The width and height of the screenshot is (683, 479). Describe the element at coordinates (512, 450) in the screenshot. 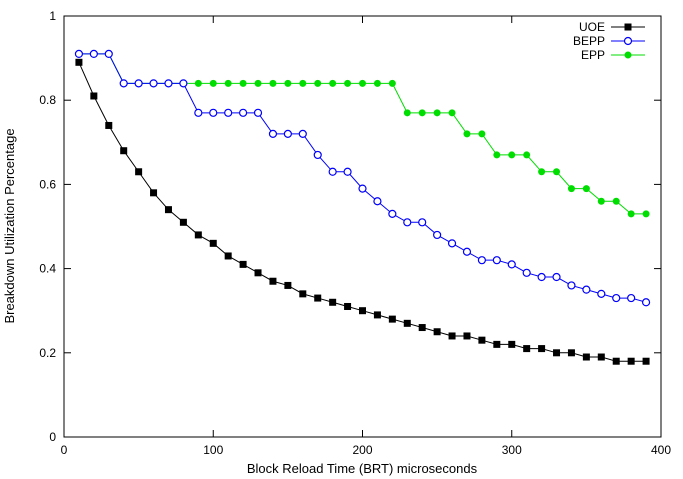

I see `x-tick-label: 300` at that location.